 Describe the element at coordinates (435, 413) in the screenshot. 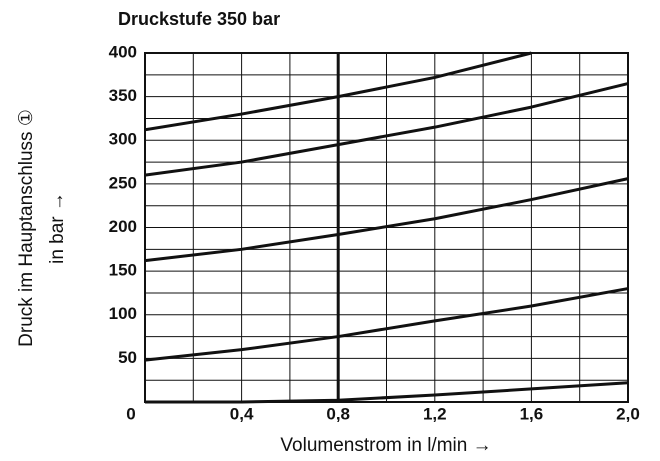

I see `x-tick-label: 1,2` at that location.